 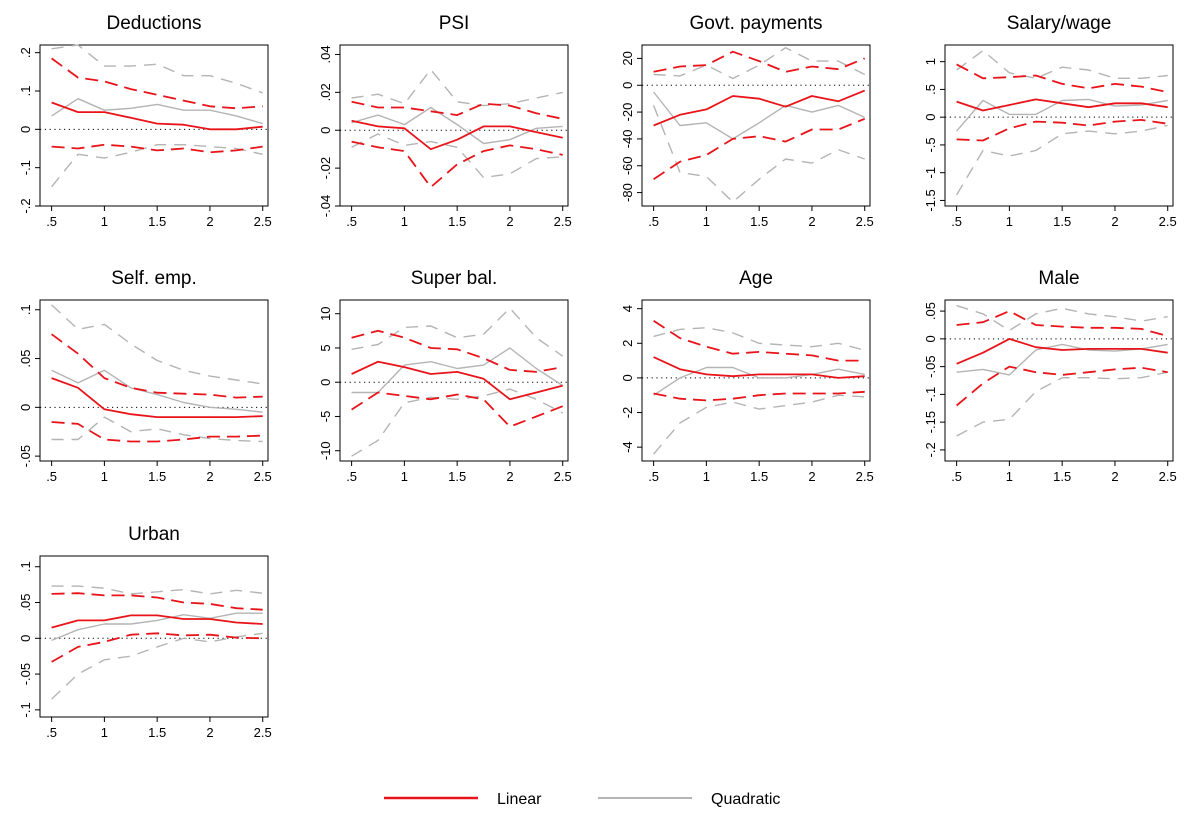 I want to click on series-line-linear-lower-self-emp, so click(x=157, y=432).